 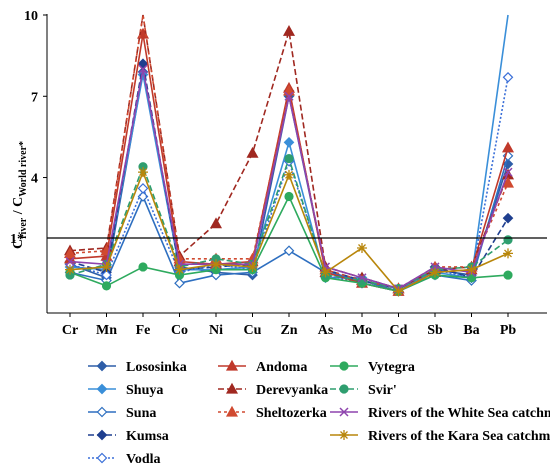 What do you see at coordinates (288, 330) in the screenshot?
I see `x-tick-label: Zn` at bounding box center [288, 330].